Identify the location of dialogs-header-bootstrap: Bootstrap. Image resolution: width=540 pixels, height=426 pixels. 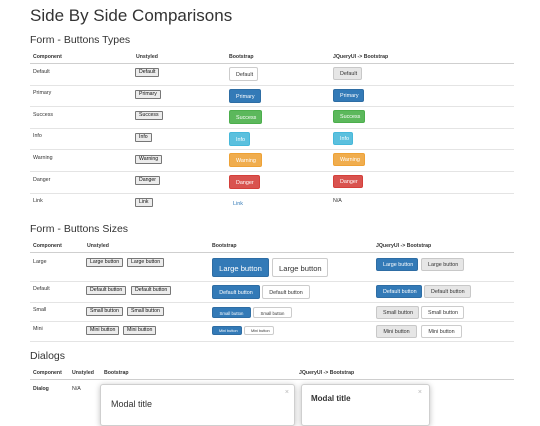
(116, 373).